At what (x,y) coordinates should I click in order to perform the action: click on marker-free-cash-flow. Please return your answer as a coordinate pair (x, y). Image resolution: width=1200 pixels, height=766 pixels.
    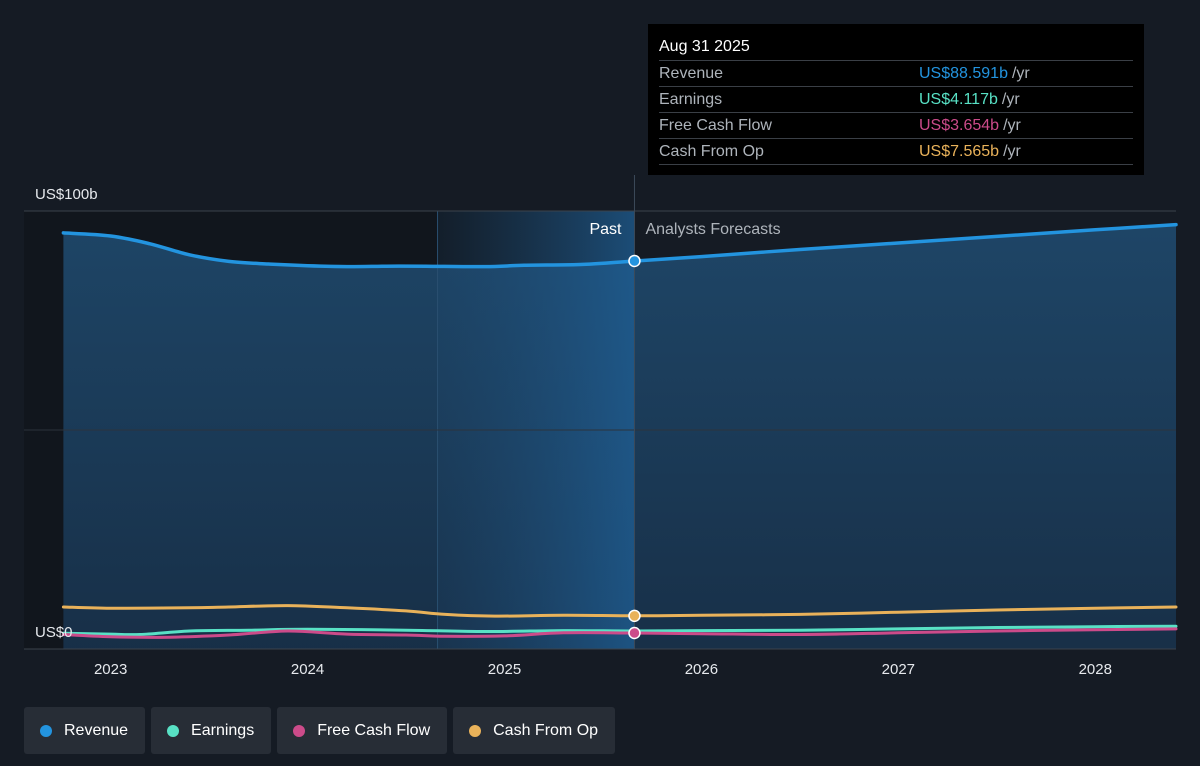
    Looking at the image, I should click on (634, 633).